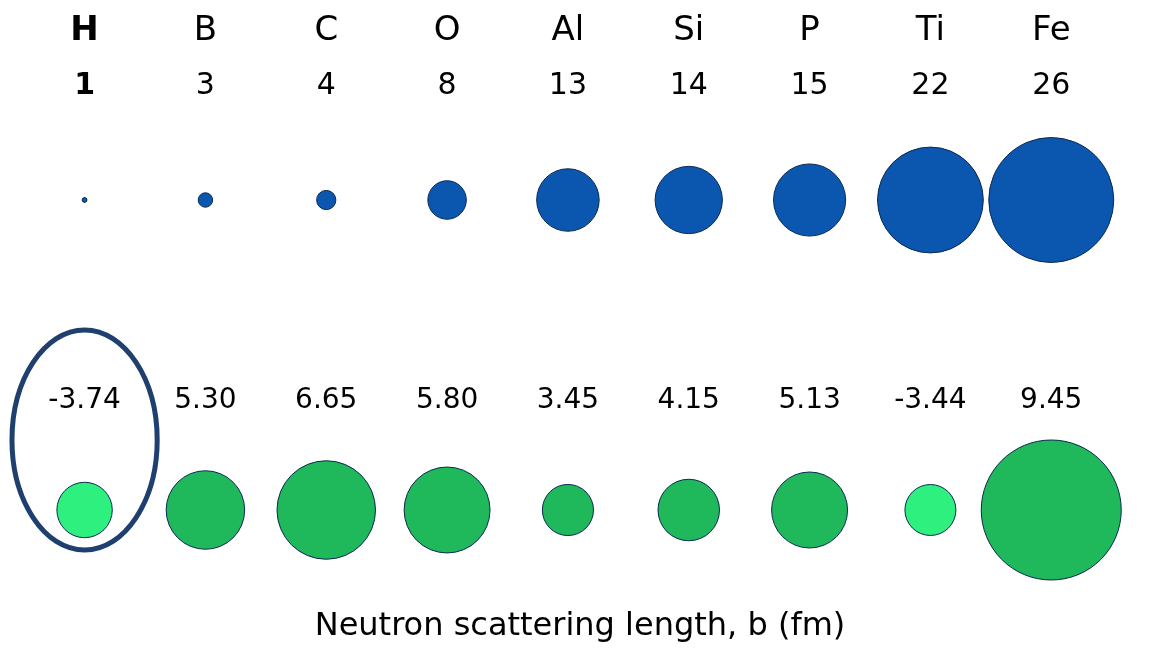 The height and width of the screenshot is (651, 1160). I want to click on data-label: -3.74, so click(84, 398).